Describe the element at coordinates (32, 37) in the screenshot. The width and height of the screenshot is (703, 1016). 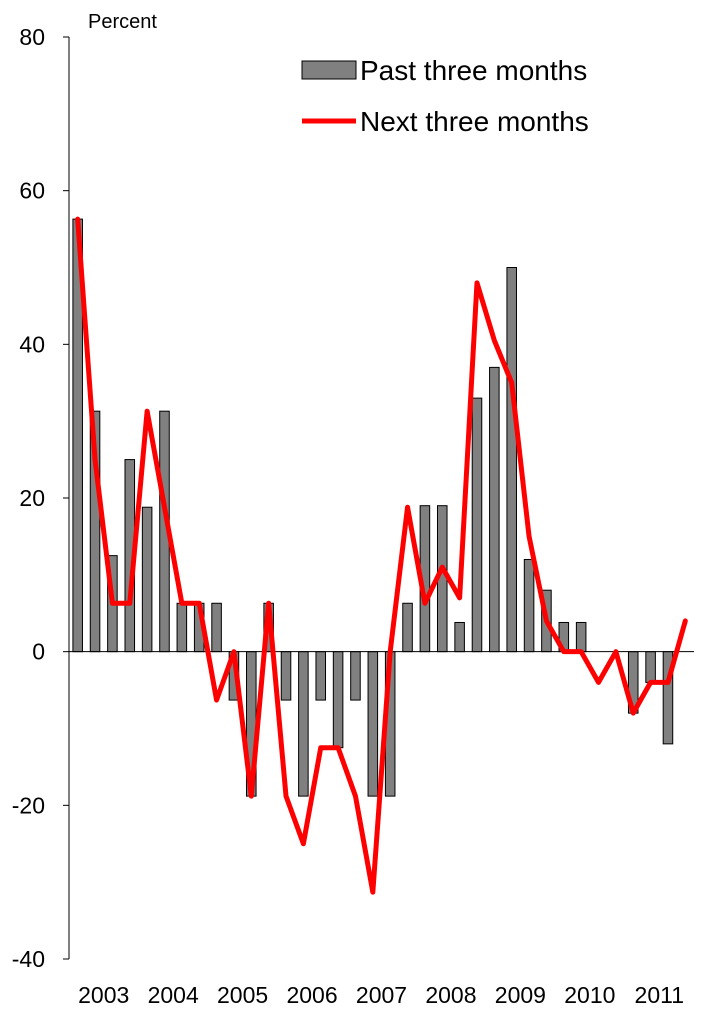
I see `y-tick-label: 80` at that location.